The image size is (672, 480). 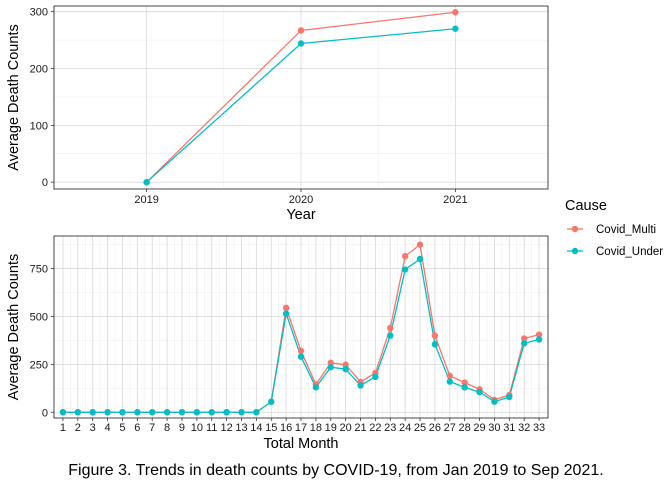 What do you see at coordinates (39, 13) in the screenshot?
I see `year-y-tick-label: 300` at bounding box center [39, 13].